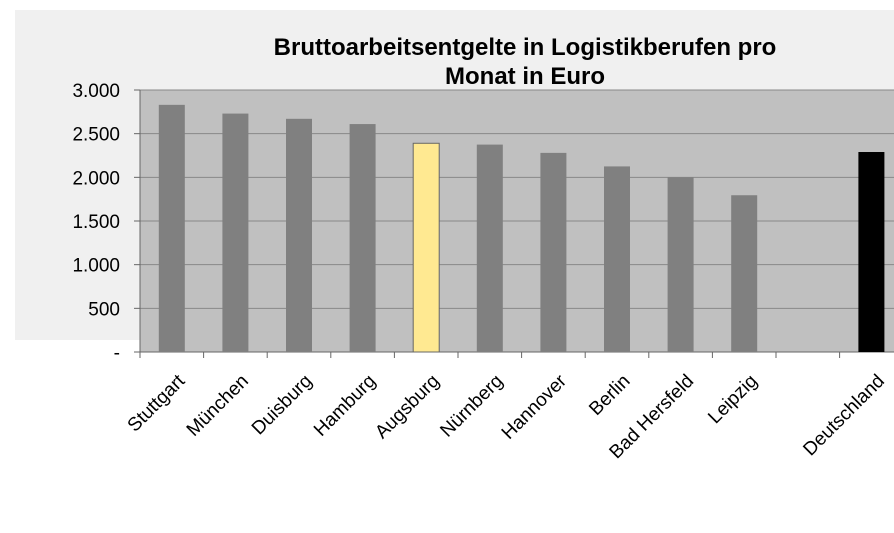 The width and height of the screenshot is (894, 533). I want to click on y-tick-label: 500, so click(104, 309).